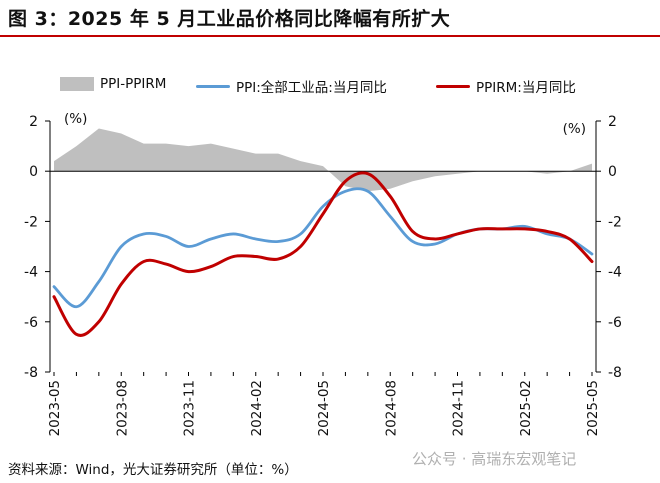 The height and width of the screenshot is (483, 660). Describe the element at coordinates (391, 408) in the screenshot. I see `x-tick-label: 2024-08` at that location.